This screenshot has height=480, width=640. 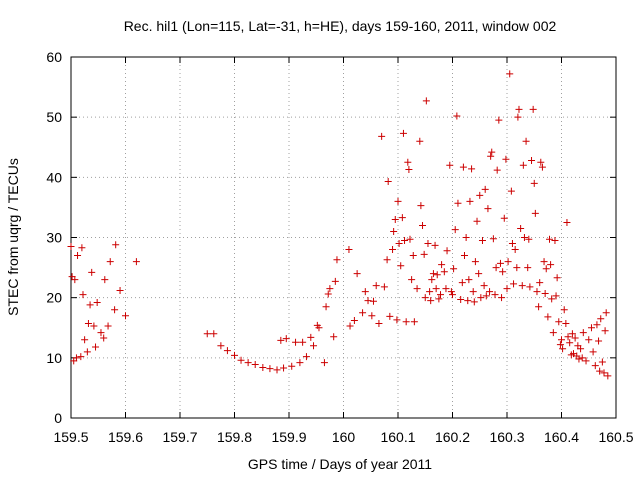 What do you see at coordinates (234, 437) in the screenshot?
I see `x-tick-label: 159.8` at bounding box center [234, 437].